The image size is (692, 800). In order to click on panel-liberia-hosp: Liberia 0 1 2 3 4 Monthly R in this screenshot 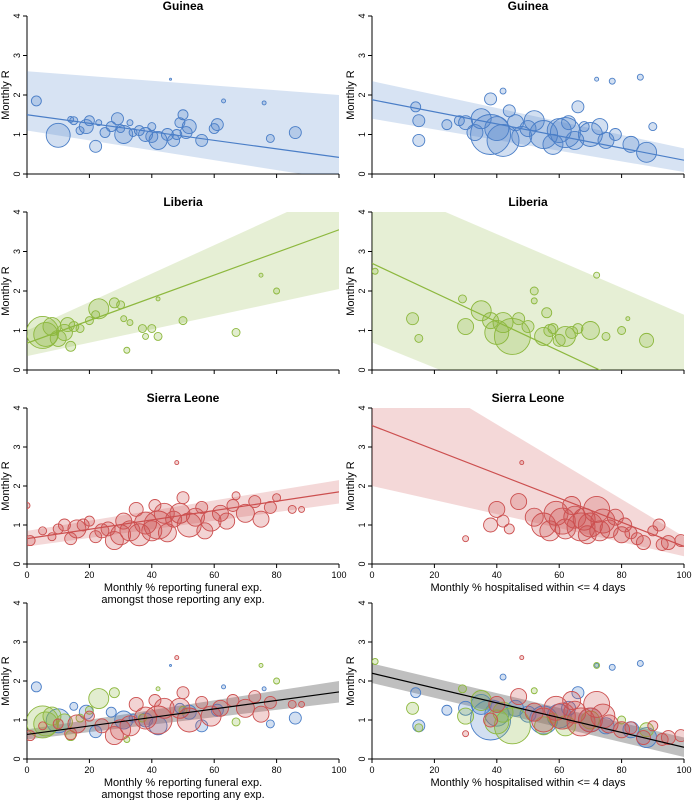, I will do `click(515, 284)`.